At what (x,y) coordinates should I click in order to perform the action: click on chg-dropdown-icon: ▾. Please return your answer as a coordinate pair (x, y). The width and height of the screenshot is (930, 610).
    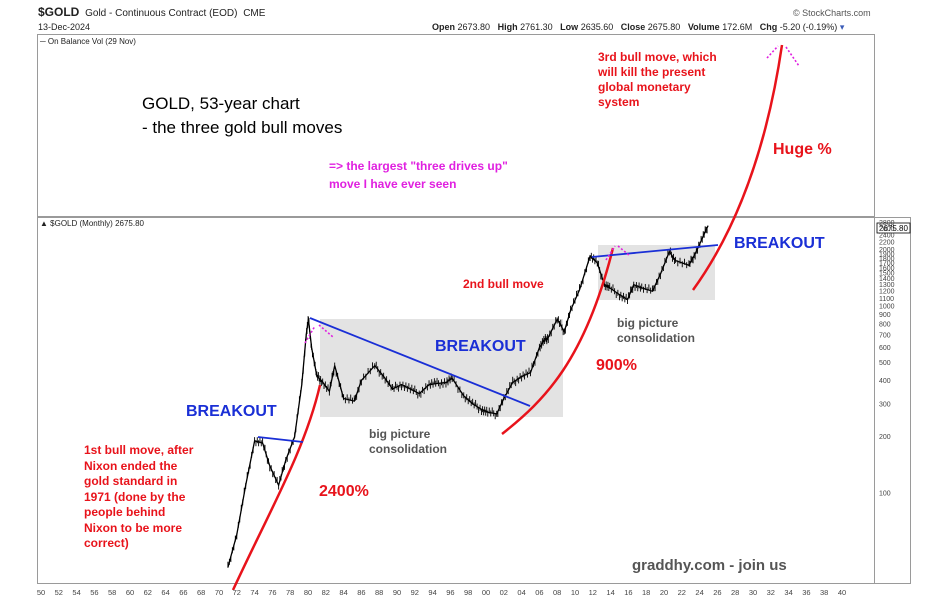
    Looking at the image, I should click on (842, 27).